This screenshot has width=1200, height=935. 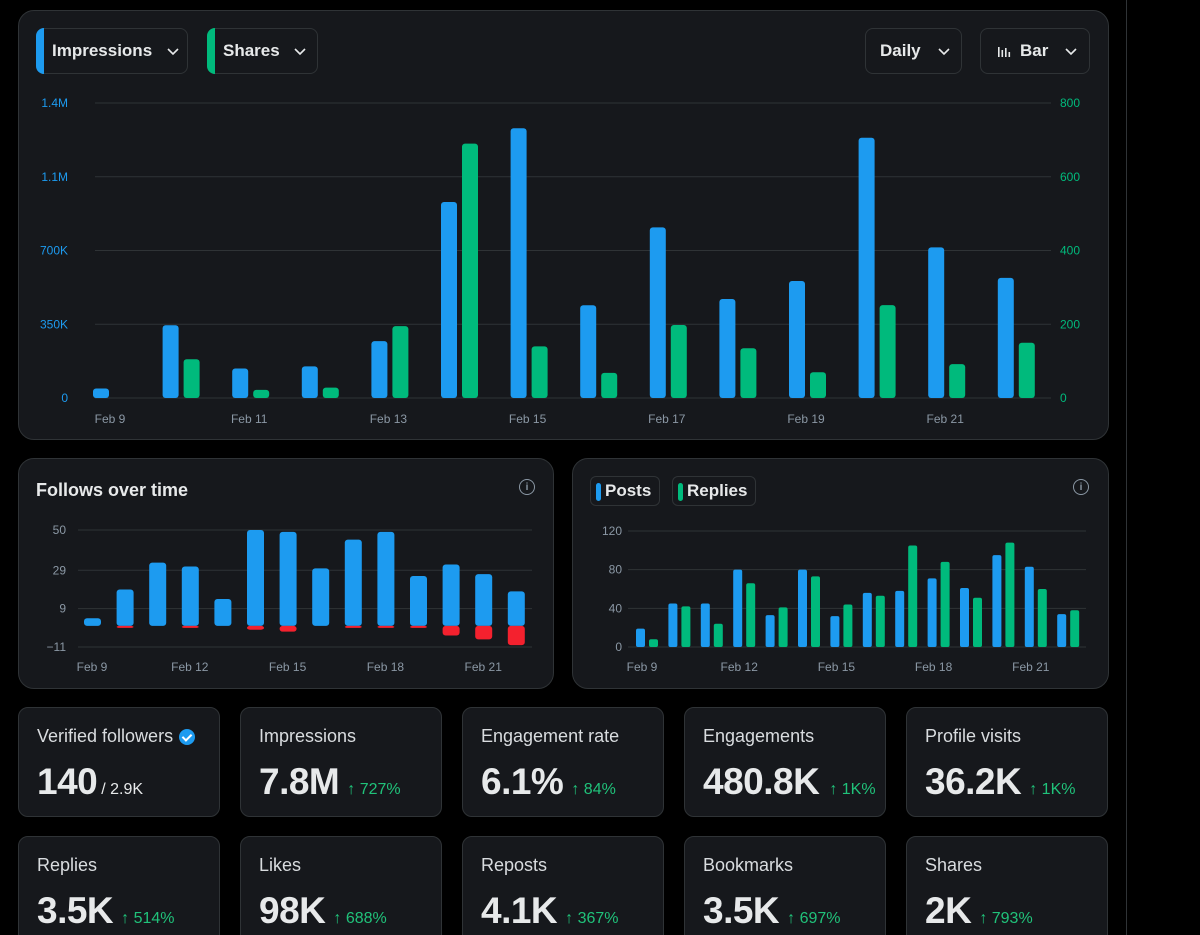 I want to click on metric-card-engagements: Engagements 480.8K ↑ 1K%, so click(x=785, y=762).